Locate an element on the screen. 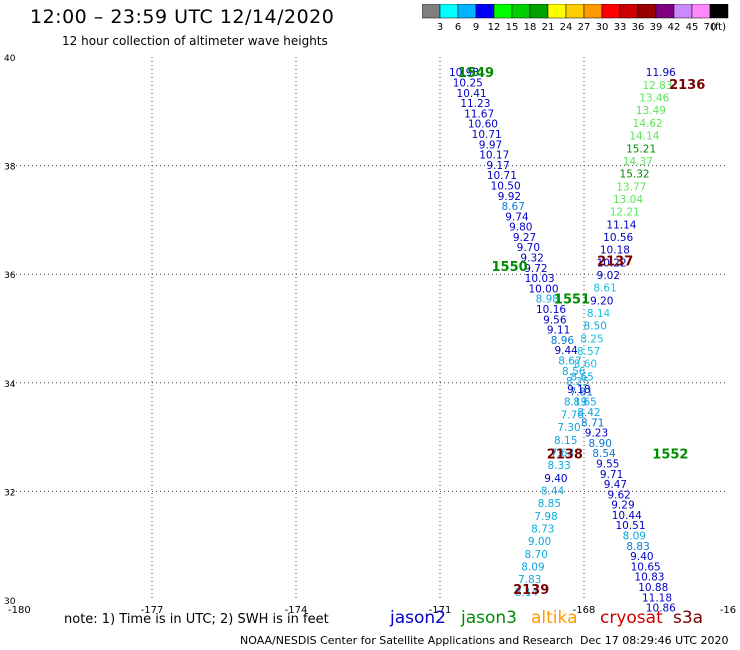  track-annotation: 2137 is located at coordinates (615, 262).